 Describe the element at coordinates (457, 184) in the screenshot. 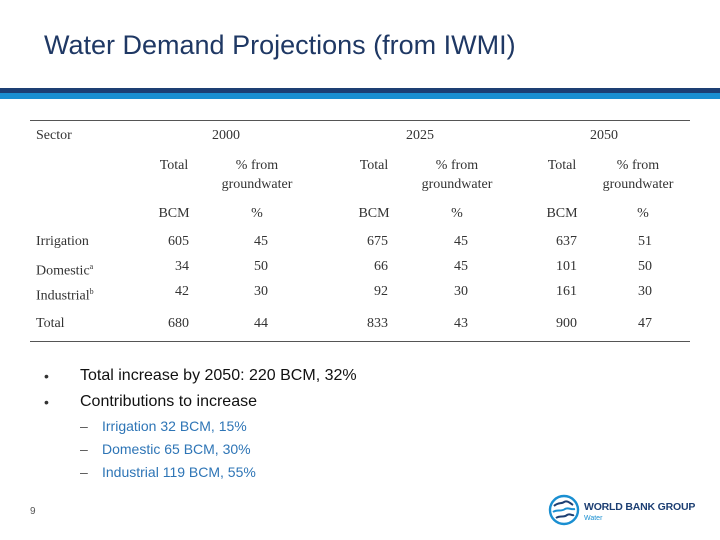

I see `subheader-pct-2025-line2: groundwater` at that location.